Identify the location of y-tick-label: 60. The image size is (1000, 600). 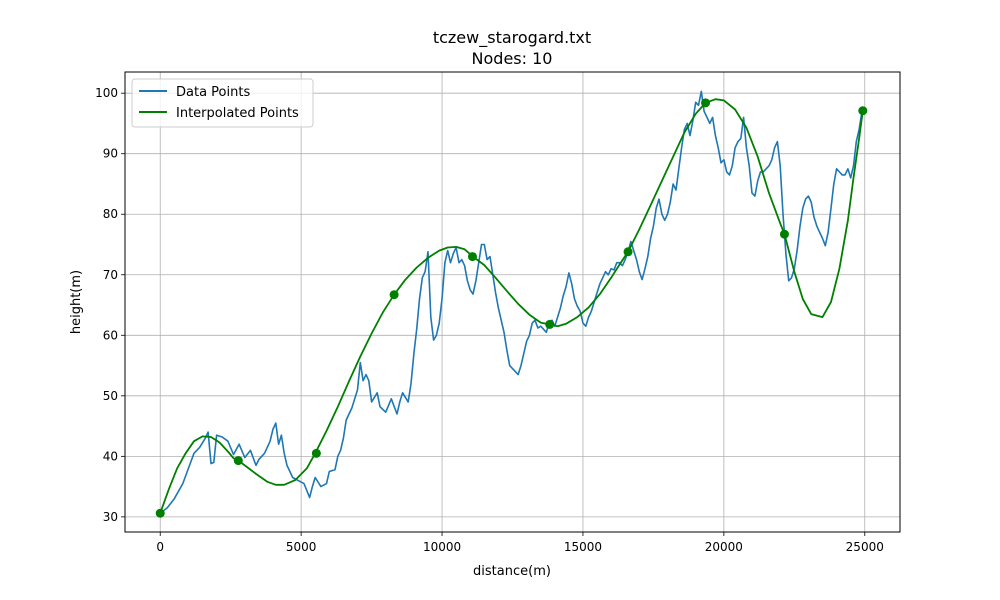
(110, 335).